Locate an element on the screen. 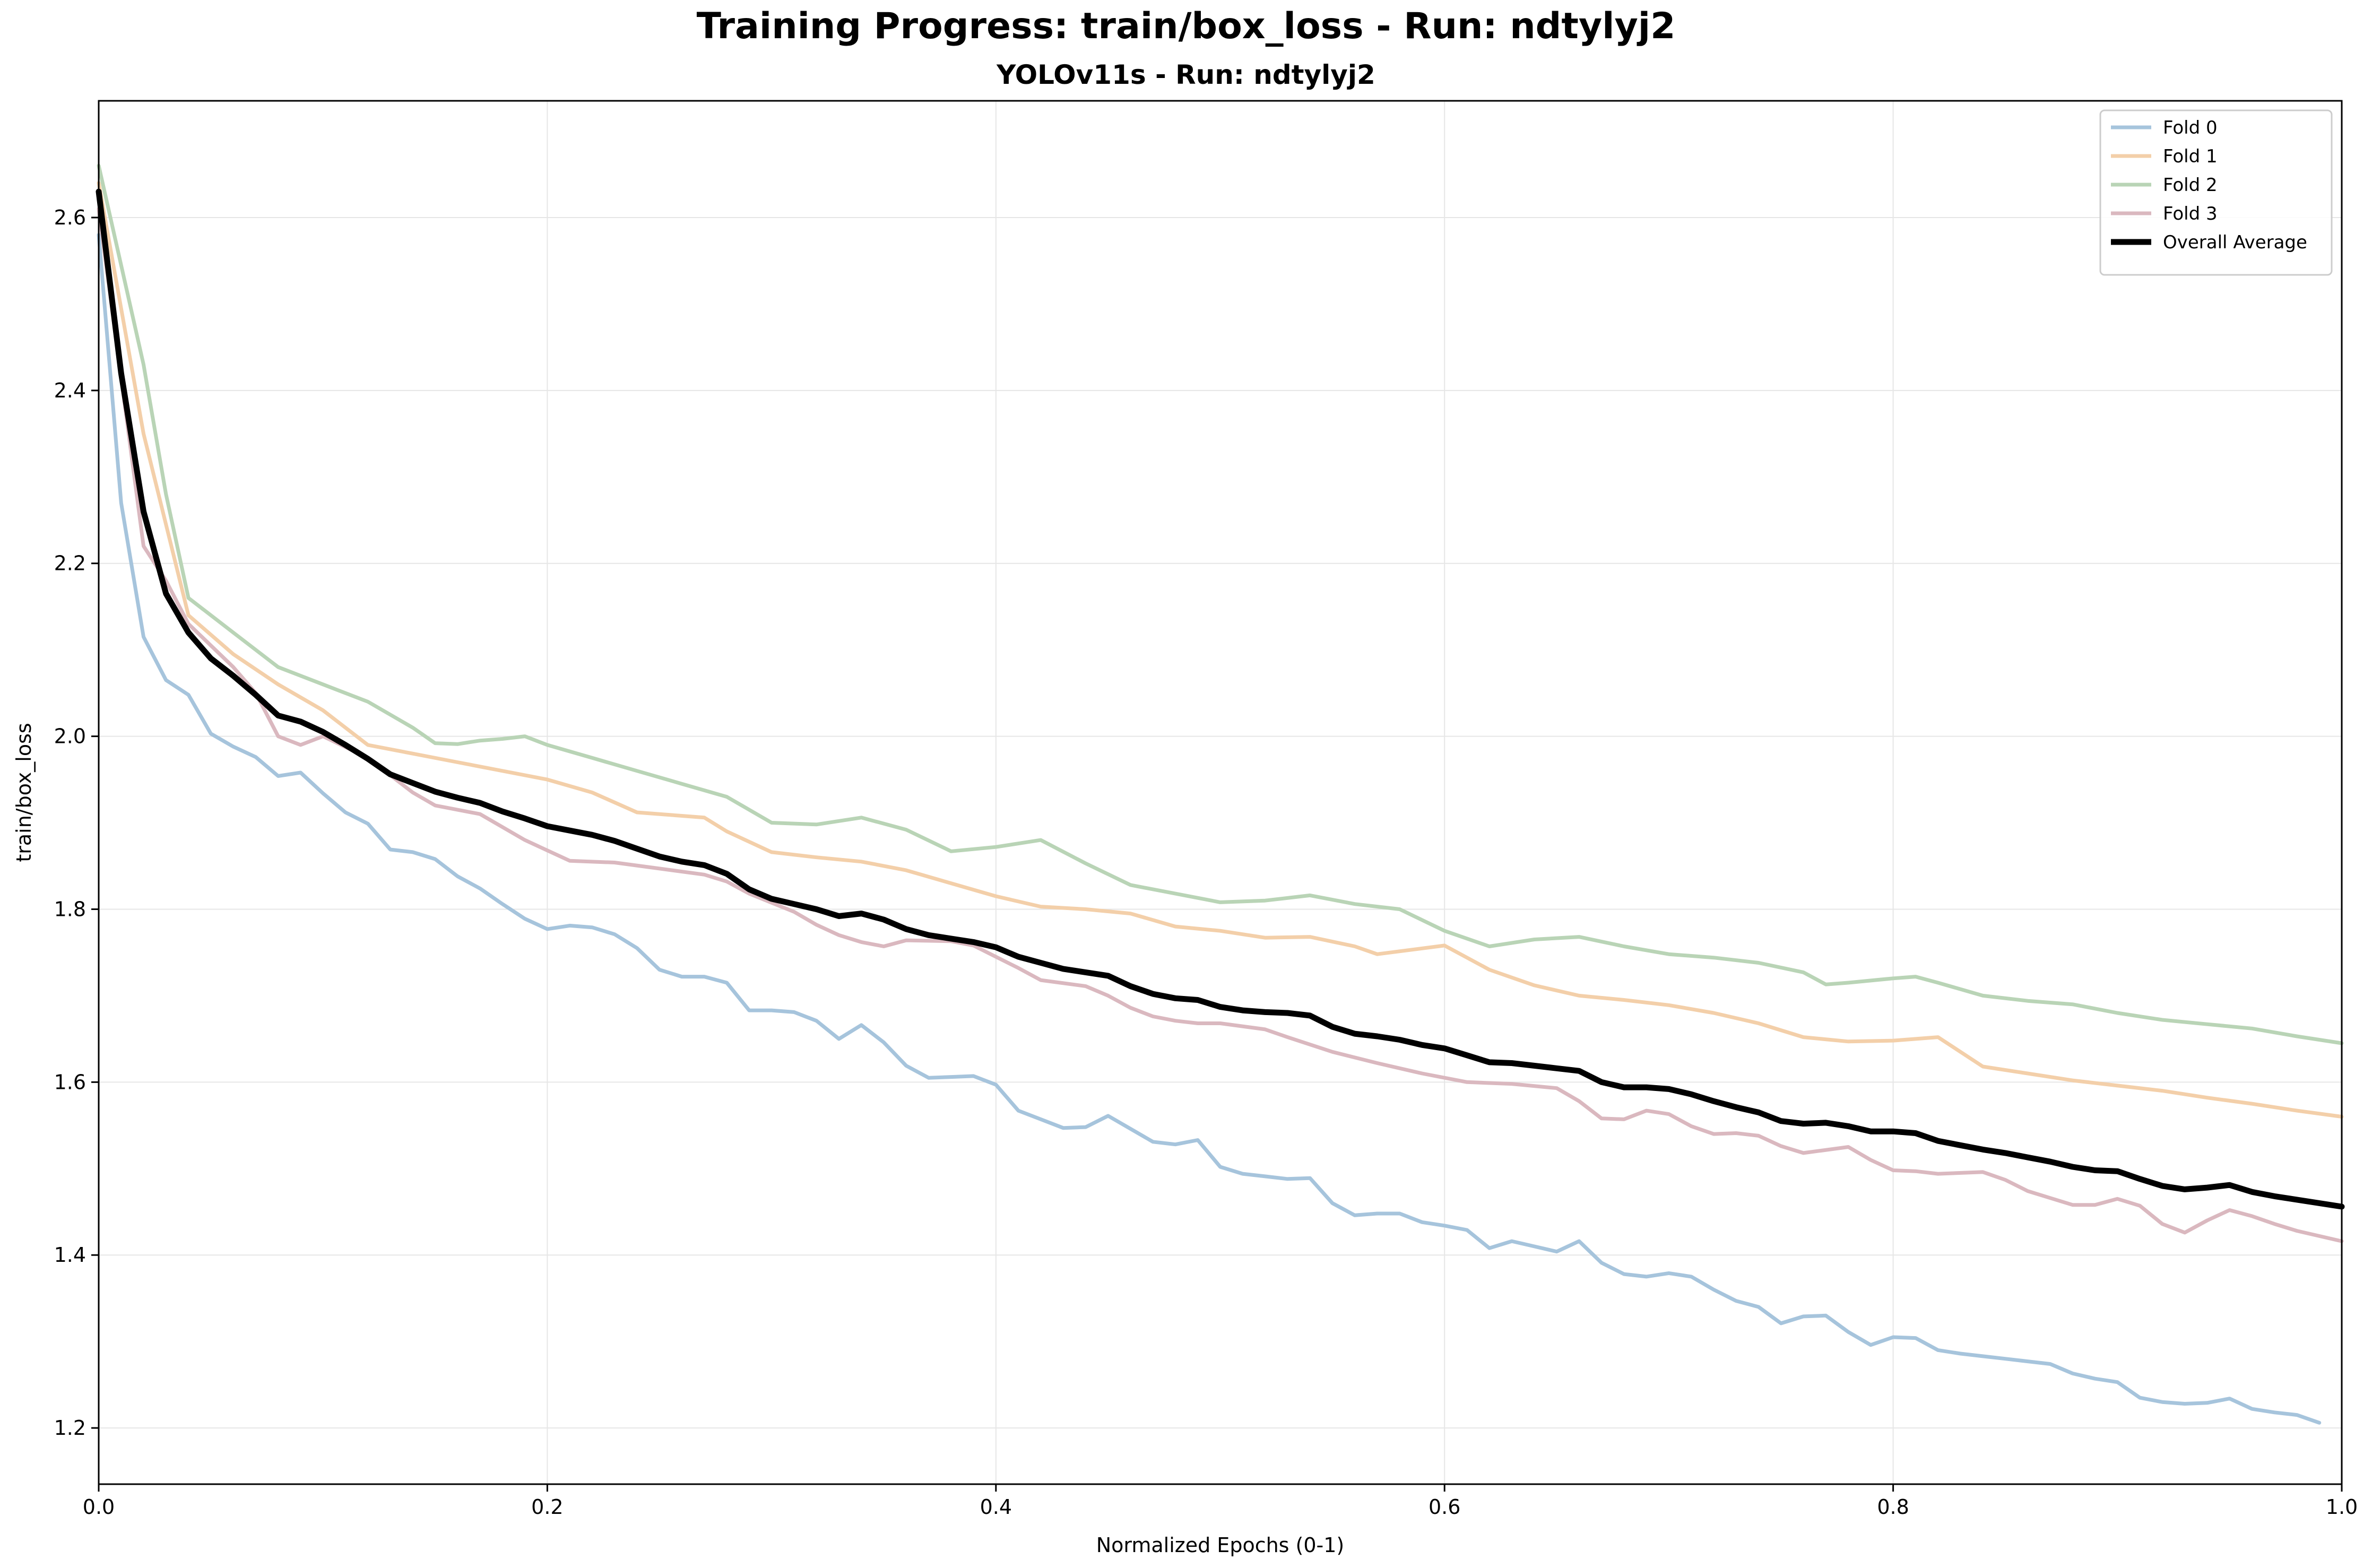 This screenshot has width=2372, height=1568. y-tick-label: 2.6 is located at coordinates (70, 217).